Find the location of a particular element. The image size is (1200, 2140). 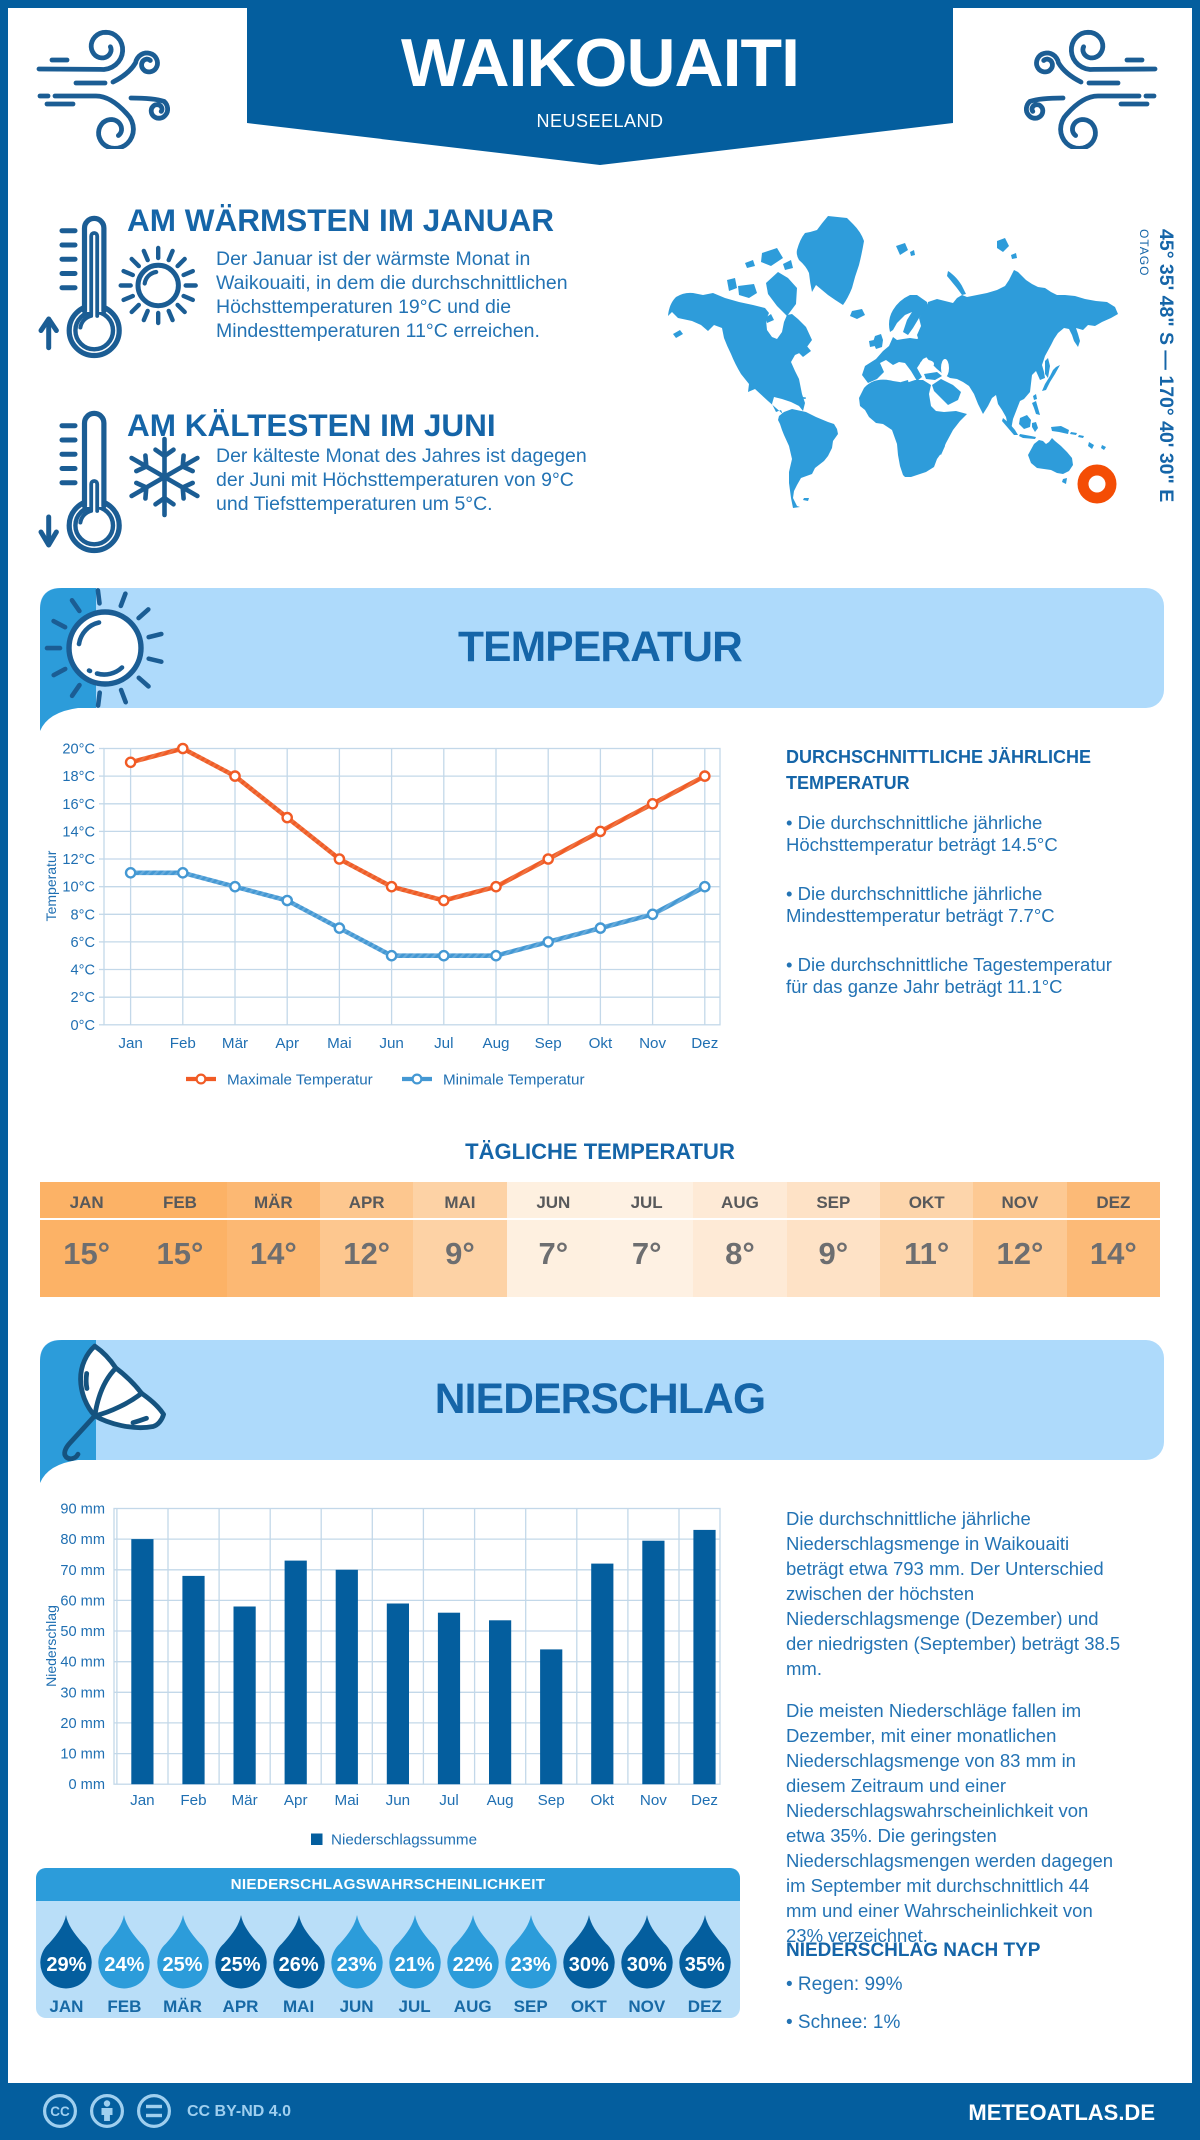

svg-text: 80 mm is located at coordinates (82, 1540).